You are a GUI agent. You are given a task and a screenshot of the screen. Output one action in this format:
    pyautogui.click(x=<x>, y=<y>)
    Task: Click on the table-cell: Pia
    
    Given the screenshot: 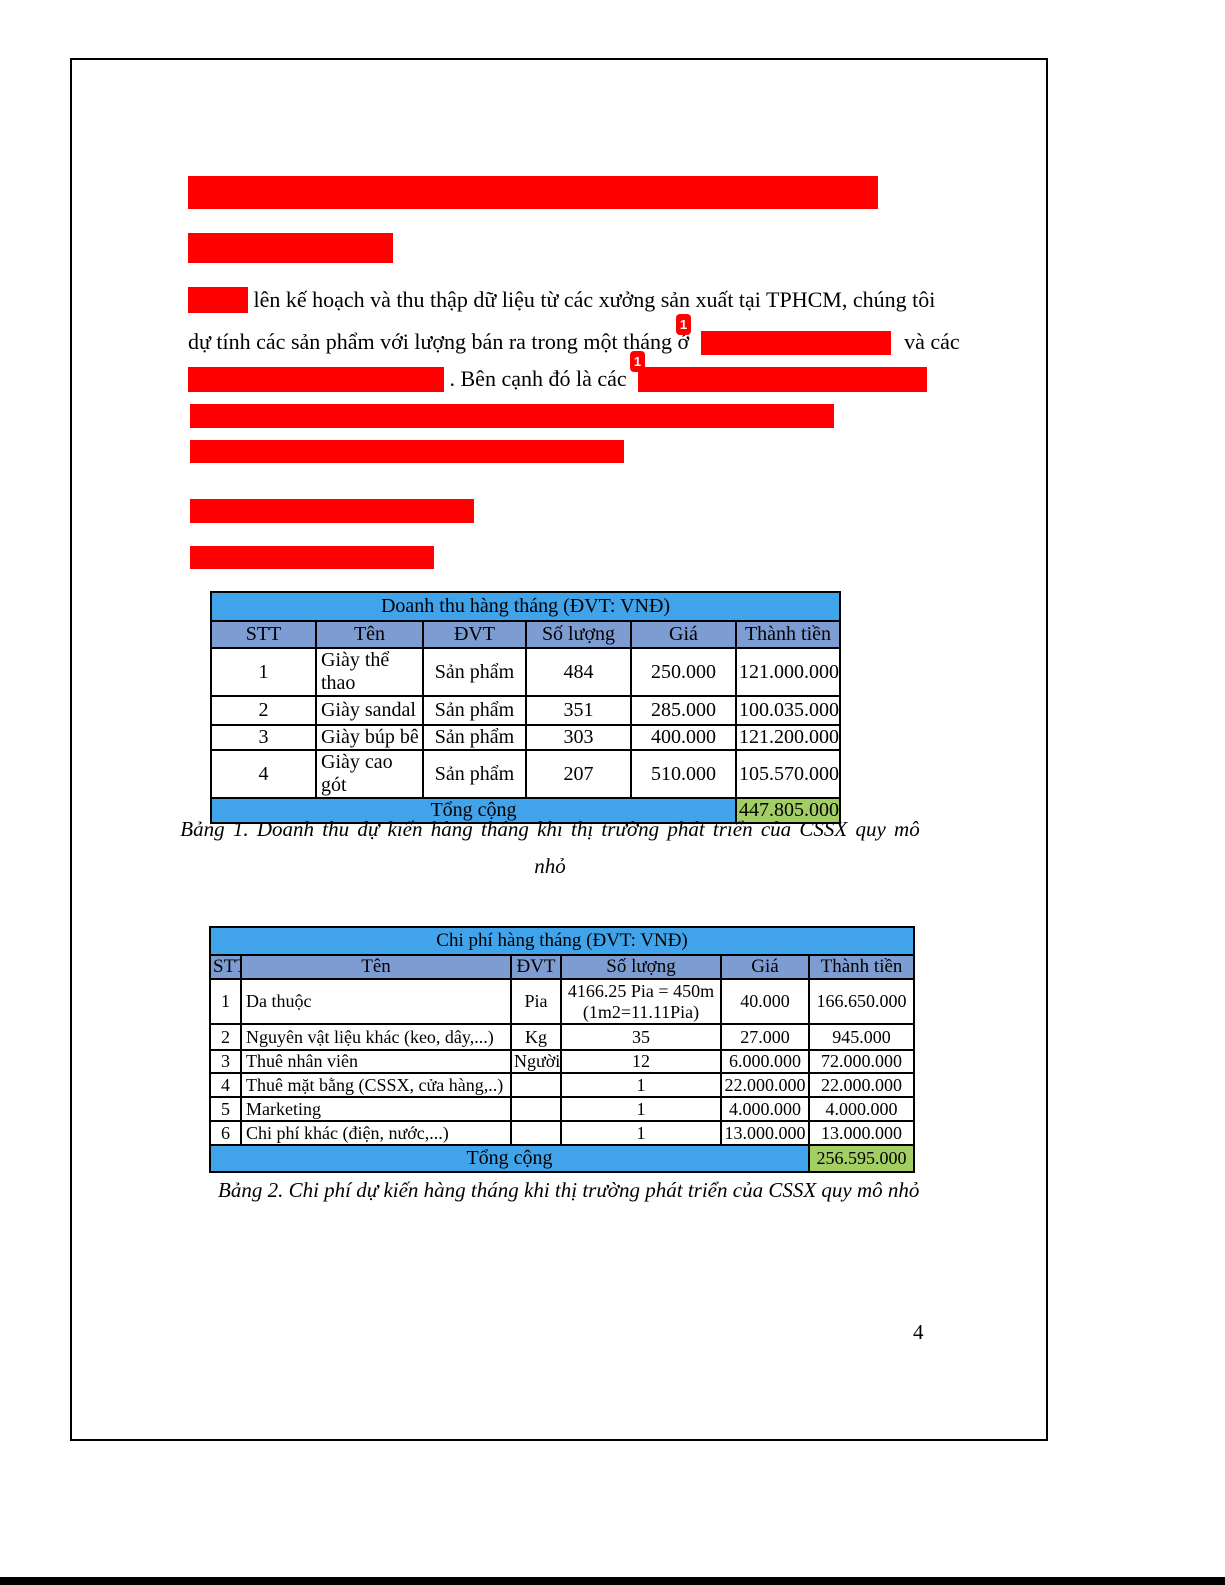 What is the action you would take?
    pyautogui.click(x=536, y=1001)
    